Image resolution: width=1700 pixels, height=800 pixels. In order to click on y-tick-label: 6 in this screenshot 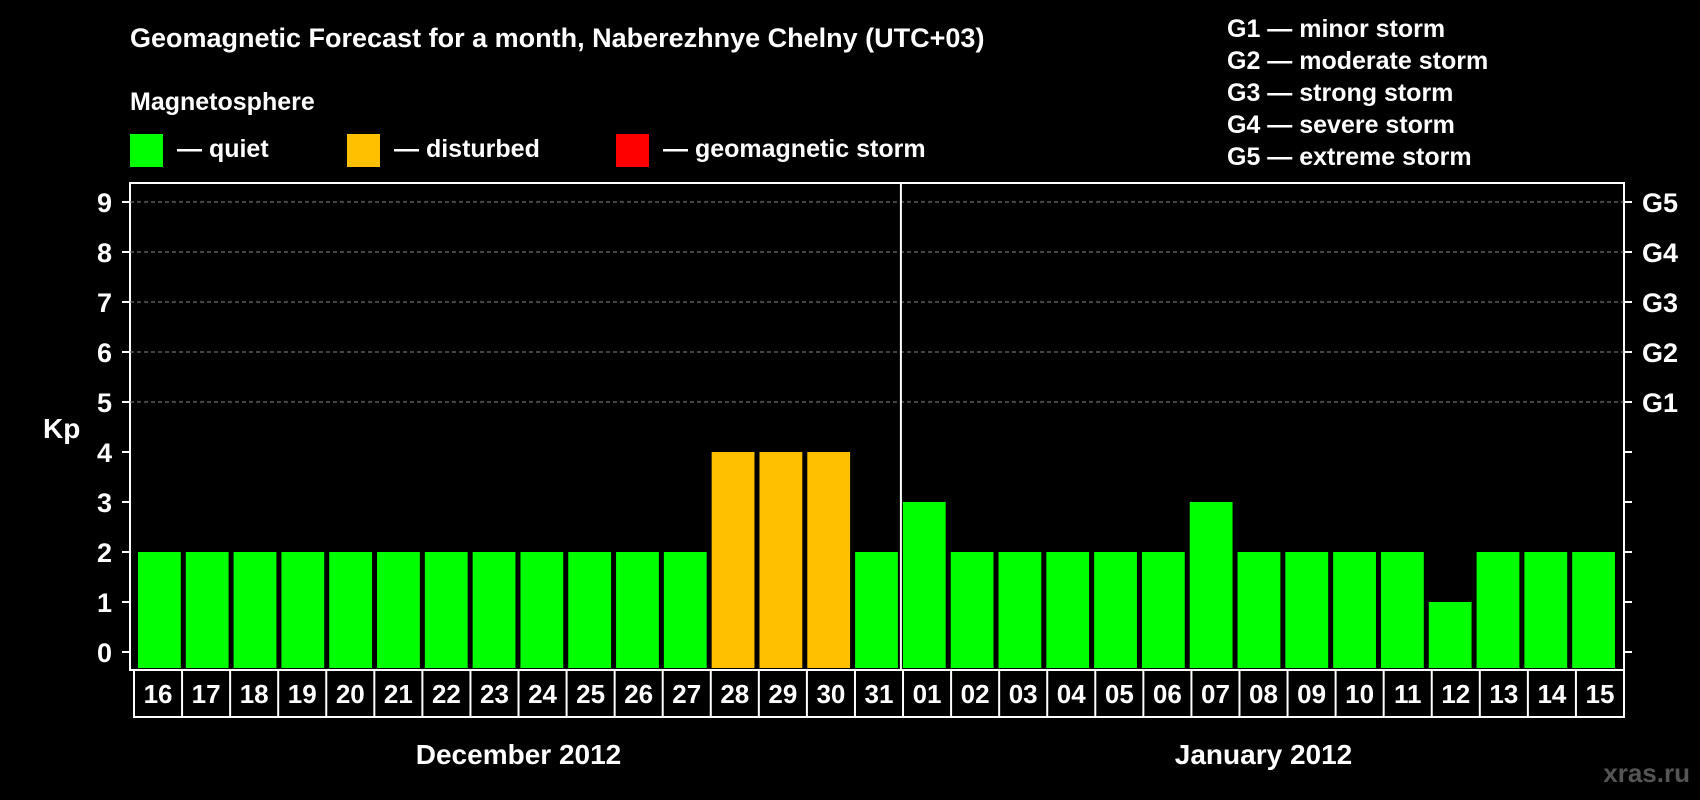, I will do `click(104, 353)`.